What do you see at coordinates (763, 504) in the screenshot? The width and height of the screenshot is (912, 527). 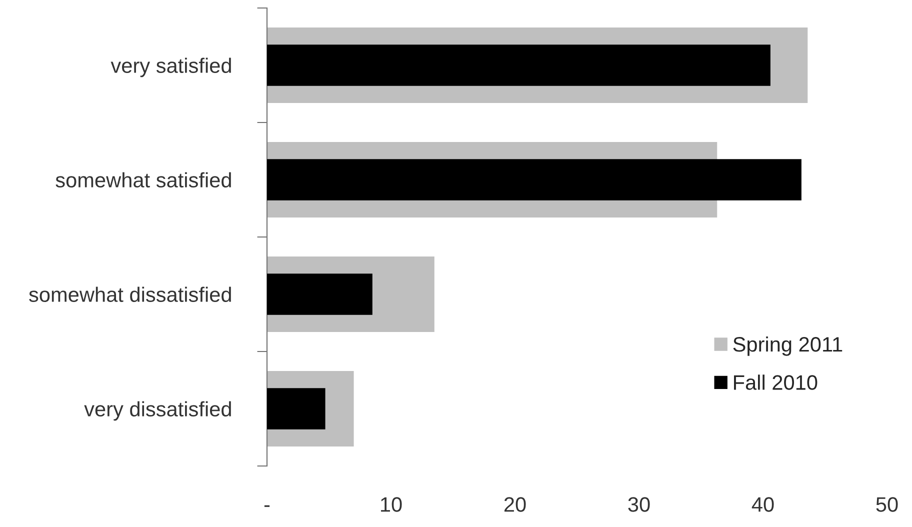 I see `x-tick-label: 40` at bounding box center [763, 504].